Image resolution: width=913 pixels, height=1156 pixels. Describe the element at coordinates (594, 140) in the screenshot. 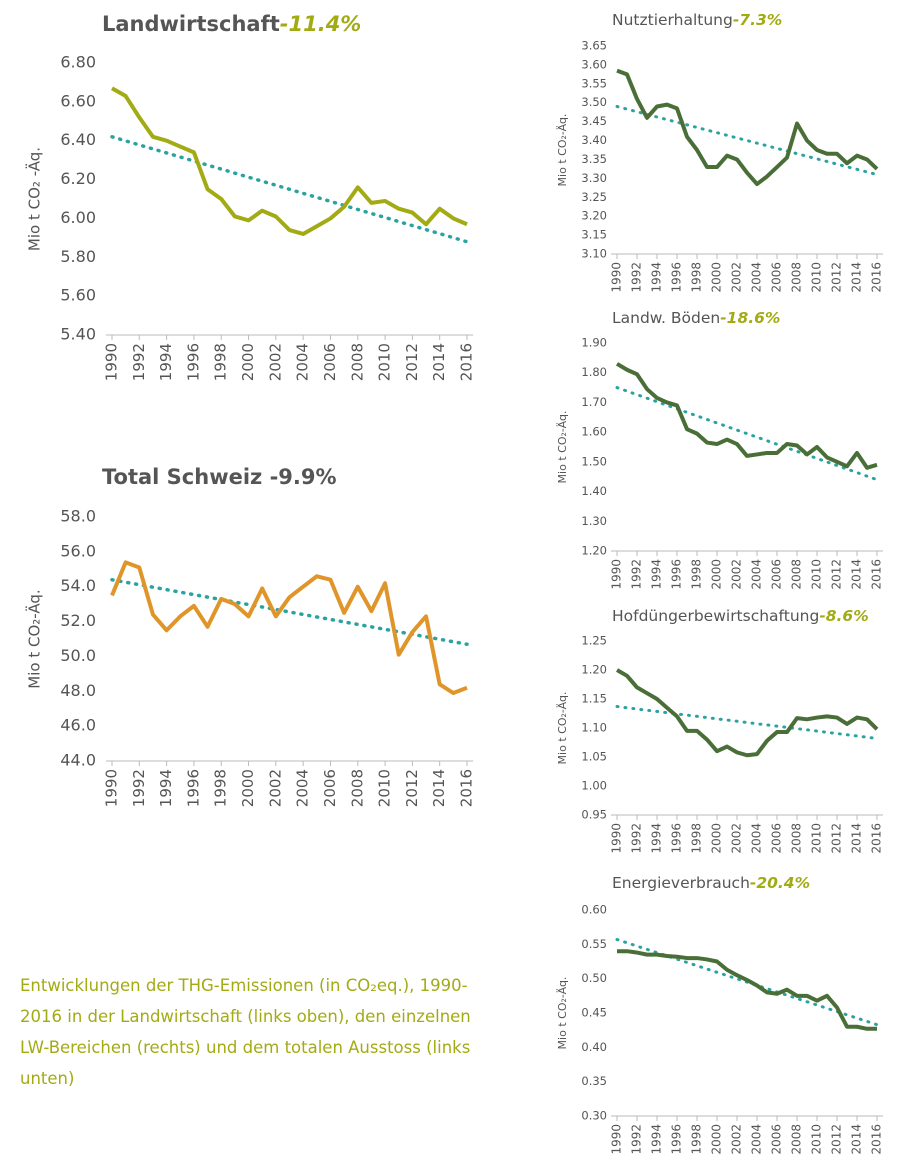

I see `y-tick-label: 3.40` at that location.